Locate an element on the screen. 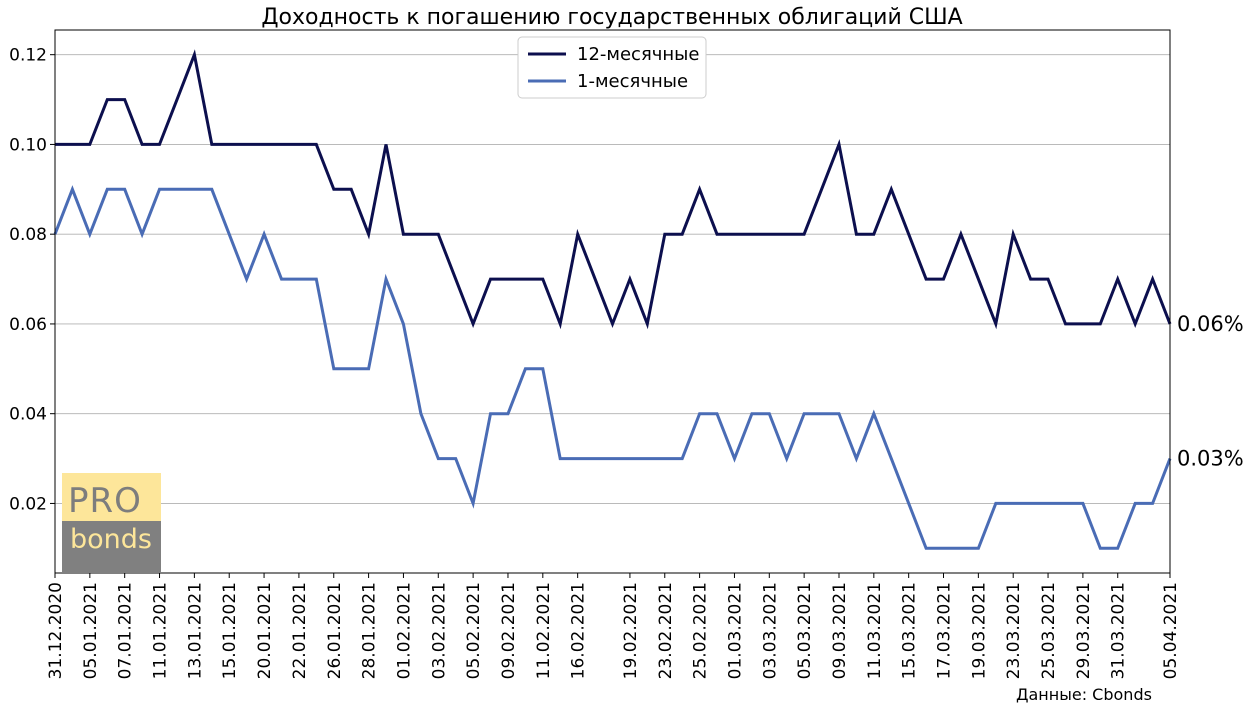  y-tick-label: 0.10 is located at coordinates (28, 145).